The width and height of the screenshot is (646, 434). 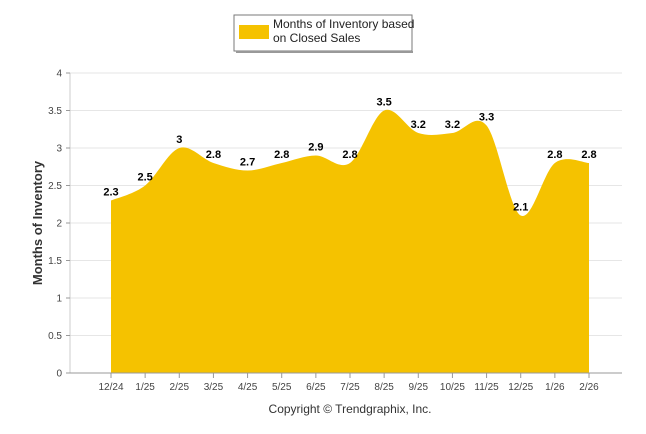 I want to click on x-tick-label: 10/25, so click(x=452, y=387).